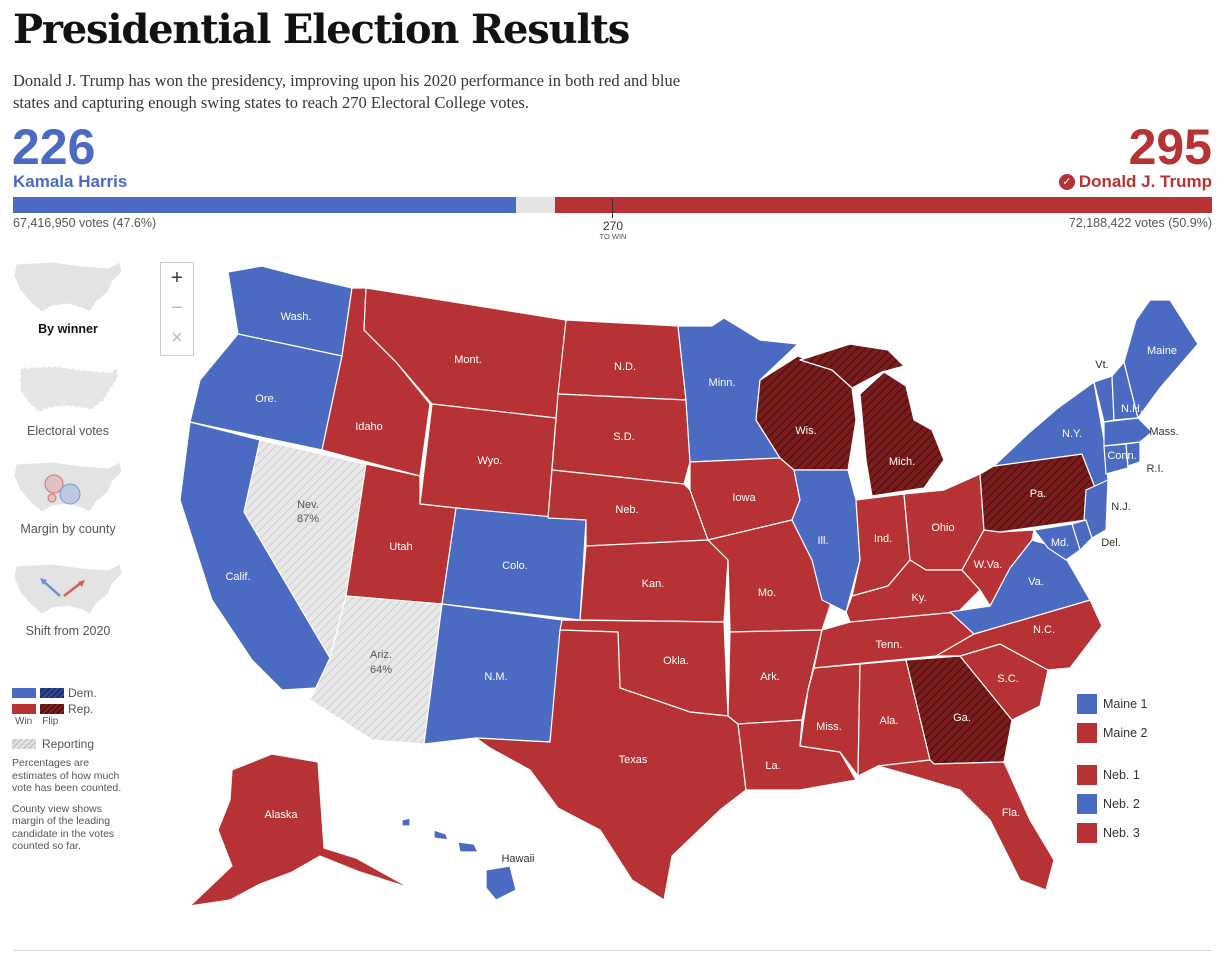 Image resolution: width=1221 pixels, height=957 pixels. What do you see at coordinates (1125, 704) in the screenshot?
I see `district-label: Maine 1` at bounding box center [1125, 704].